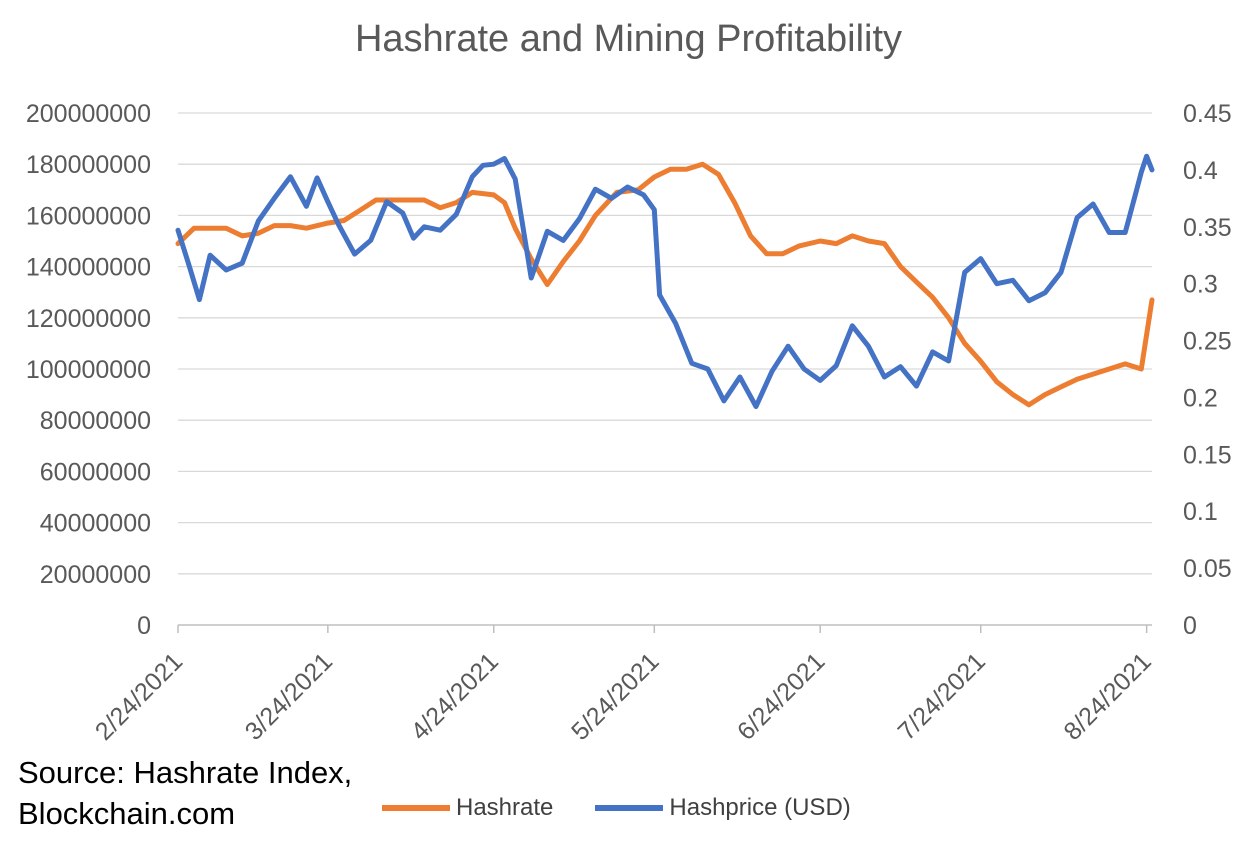 Image resolution: width=1257 pixels, height=841 pixels. What do you see at coordinates (455, 696) in the screenshot?
I see `x-tick-label: 4/24/2021` at bounding box center [455, 696].